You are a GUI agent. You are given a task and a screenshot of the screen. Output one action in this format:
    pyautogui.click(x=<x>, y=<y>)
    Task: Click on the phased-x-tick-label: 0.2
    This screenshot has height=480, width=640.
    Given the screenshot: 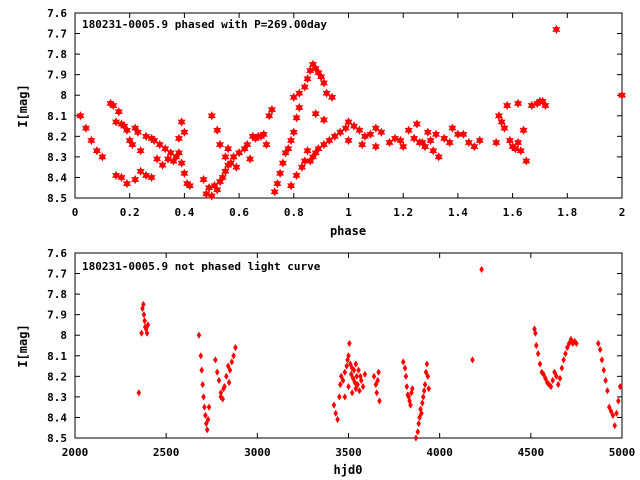 What is the action you would take?
    pyautogui.click(x=130, y=212)
    